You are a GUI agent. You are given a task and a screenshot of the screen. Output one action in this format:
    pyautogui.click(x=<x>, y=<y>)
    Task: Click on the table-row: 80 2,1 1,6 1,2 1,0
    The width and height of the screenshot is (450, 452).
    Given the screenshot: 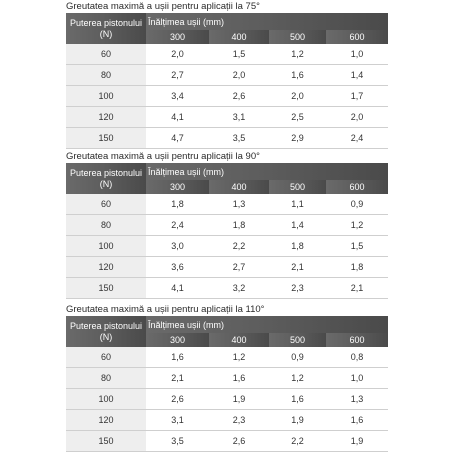 What is the action you would take?
    pyautogui.click(x=227, y=378)
    